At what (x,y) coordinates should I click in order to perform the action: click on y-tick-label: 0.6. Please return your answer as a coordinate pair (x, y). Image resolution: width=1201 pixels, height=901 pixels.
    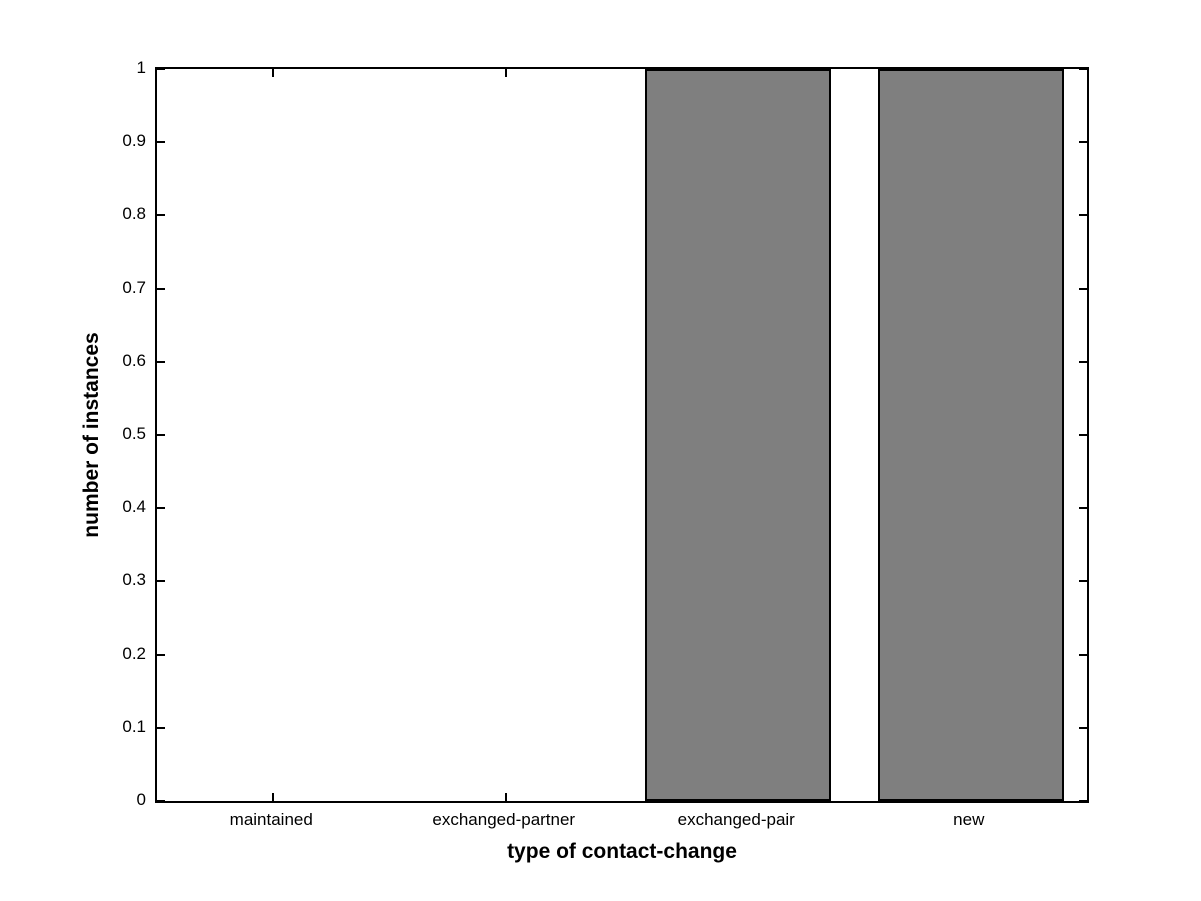
    Looking at the image, I should click on (134, 360).